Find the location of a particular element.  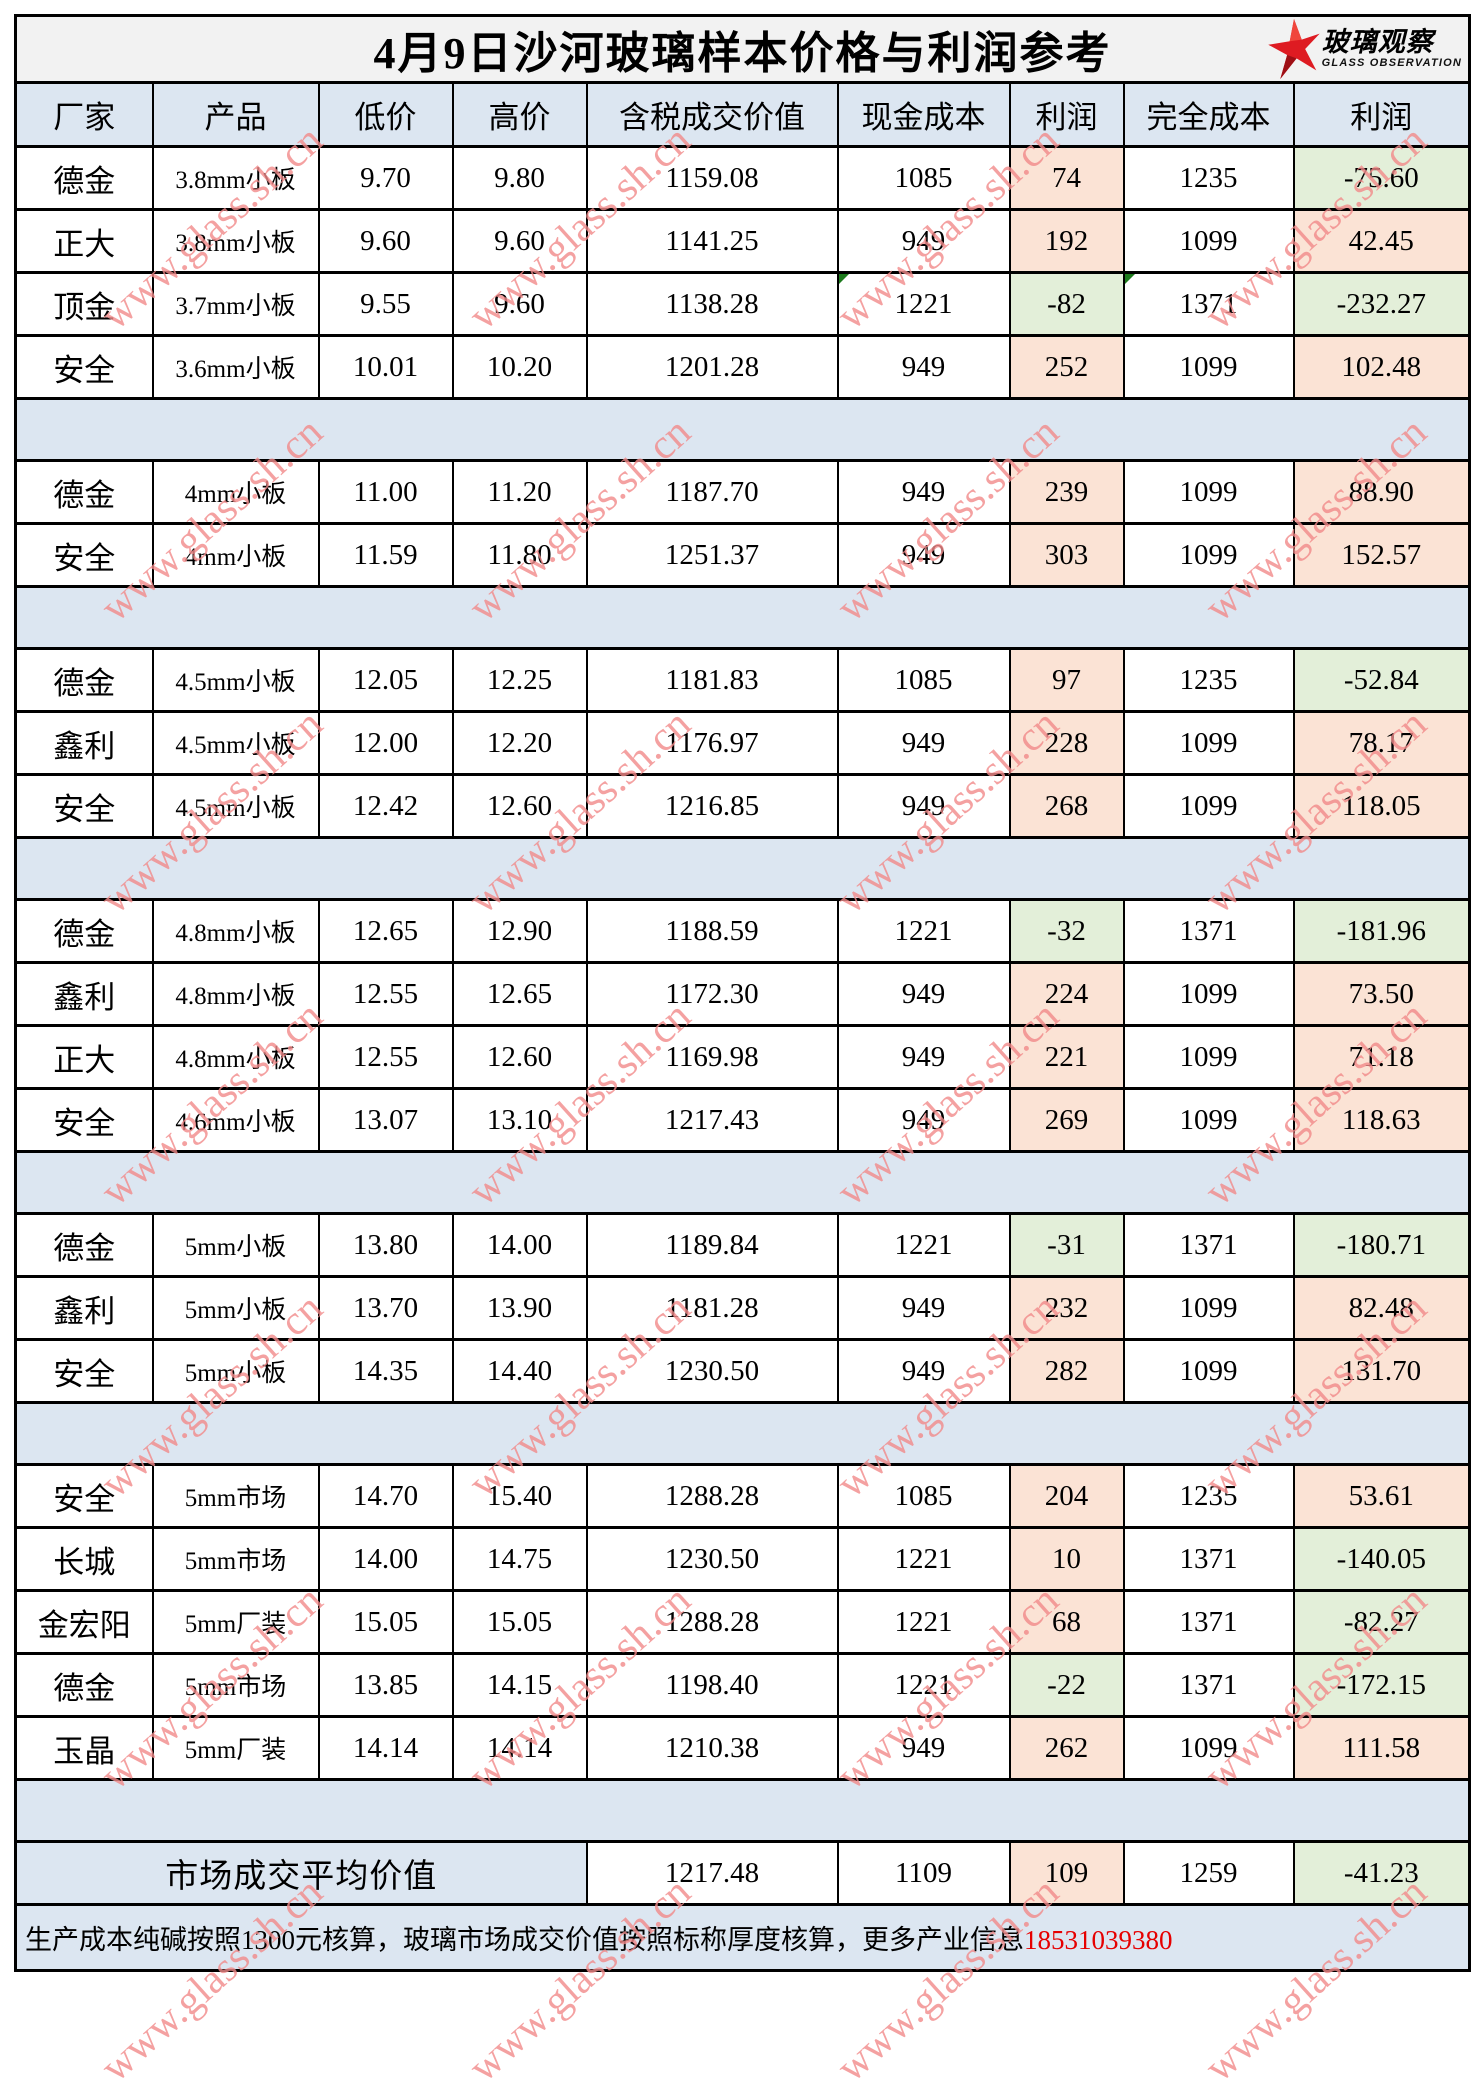

table-row: 德金 3.8mm小板 9.70 9.80 1159.08 1085 74 1235 -75.60 is located at coordinates (742, 178).